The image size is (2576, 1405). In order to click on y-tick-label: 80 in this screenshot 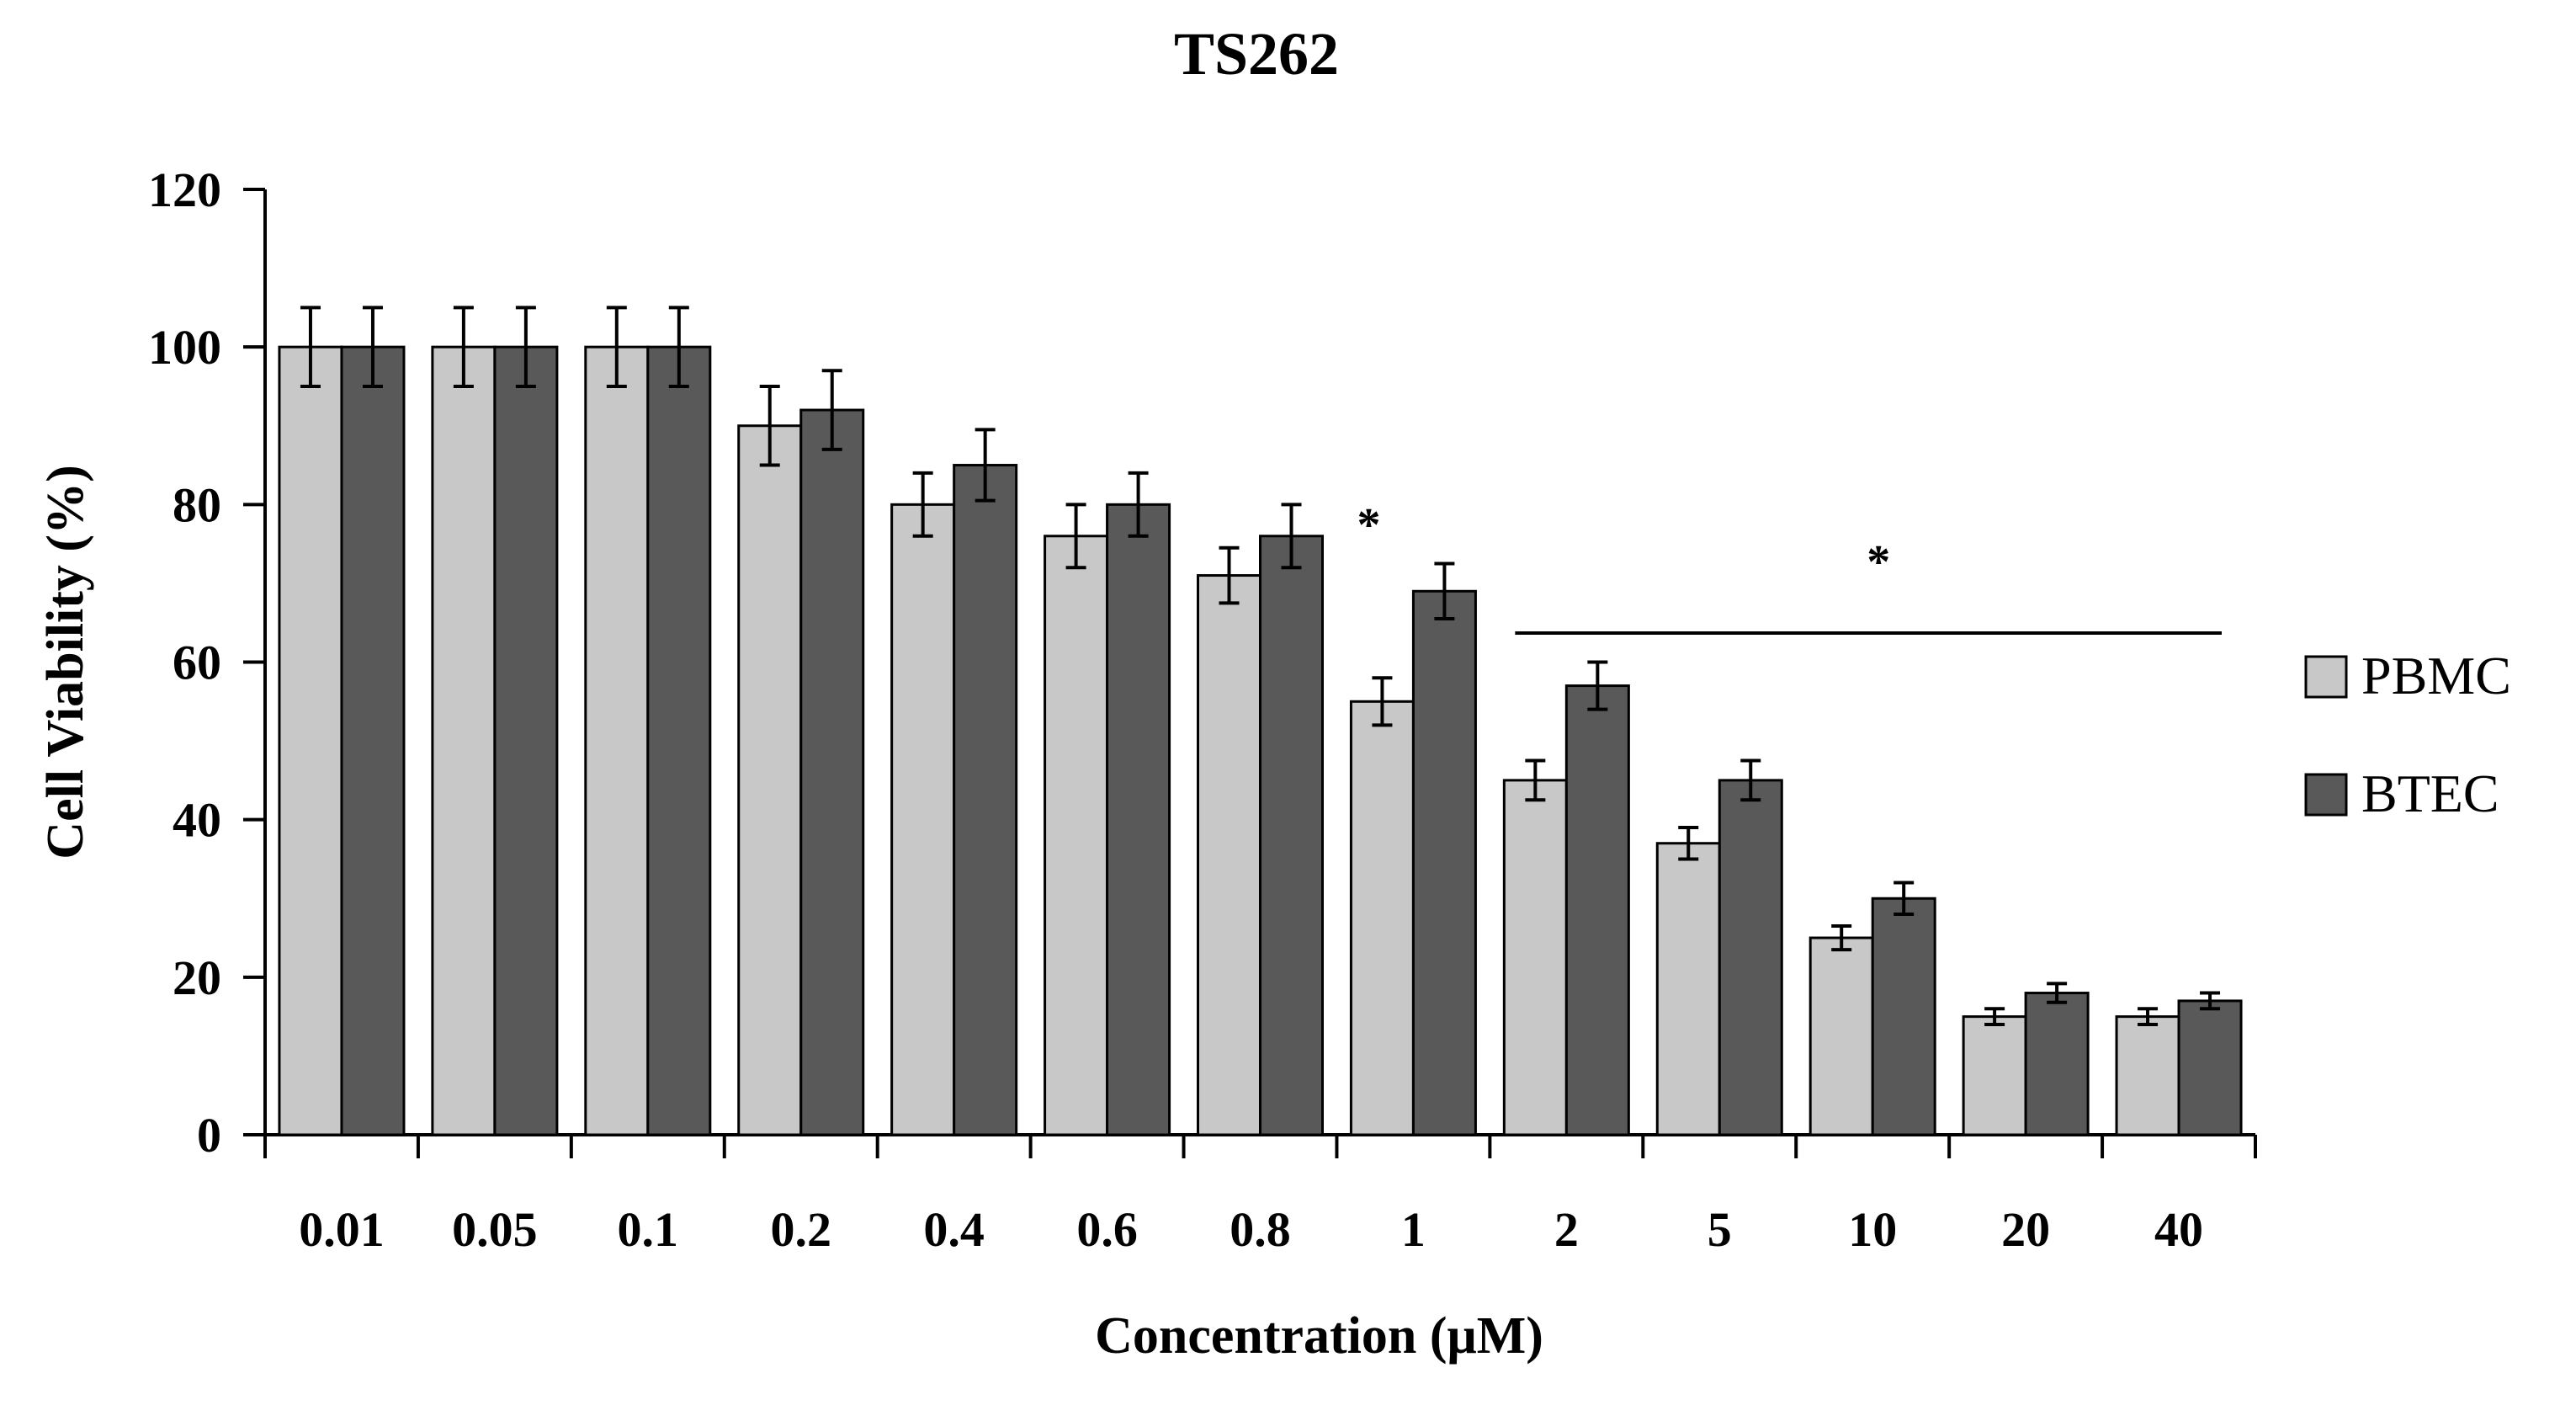, I will do `click(197, 504)`.